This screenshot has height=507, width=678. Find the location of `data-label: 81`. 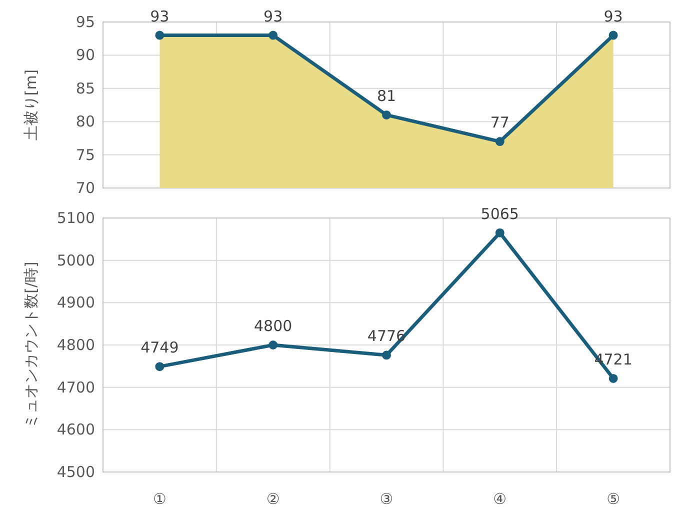

data-label: 81 is located at coordinates (386, 95).